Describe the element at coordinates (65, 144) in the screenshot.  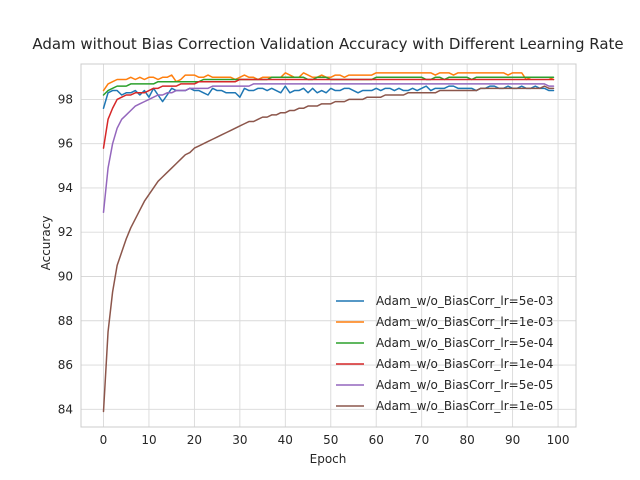
I see `y-tick-label: 96` at that location.